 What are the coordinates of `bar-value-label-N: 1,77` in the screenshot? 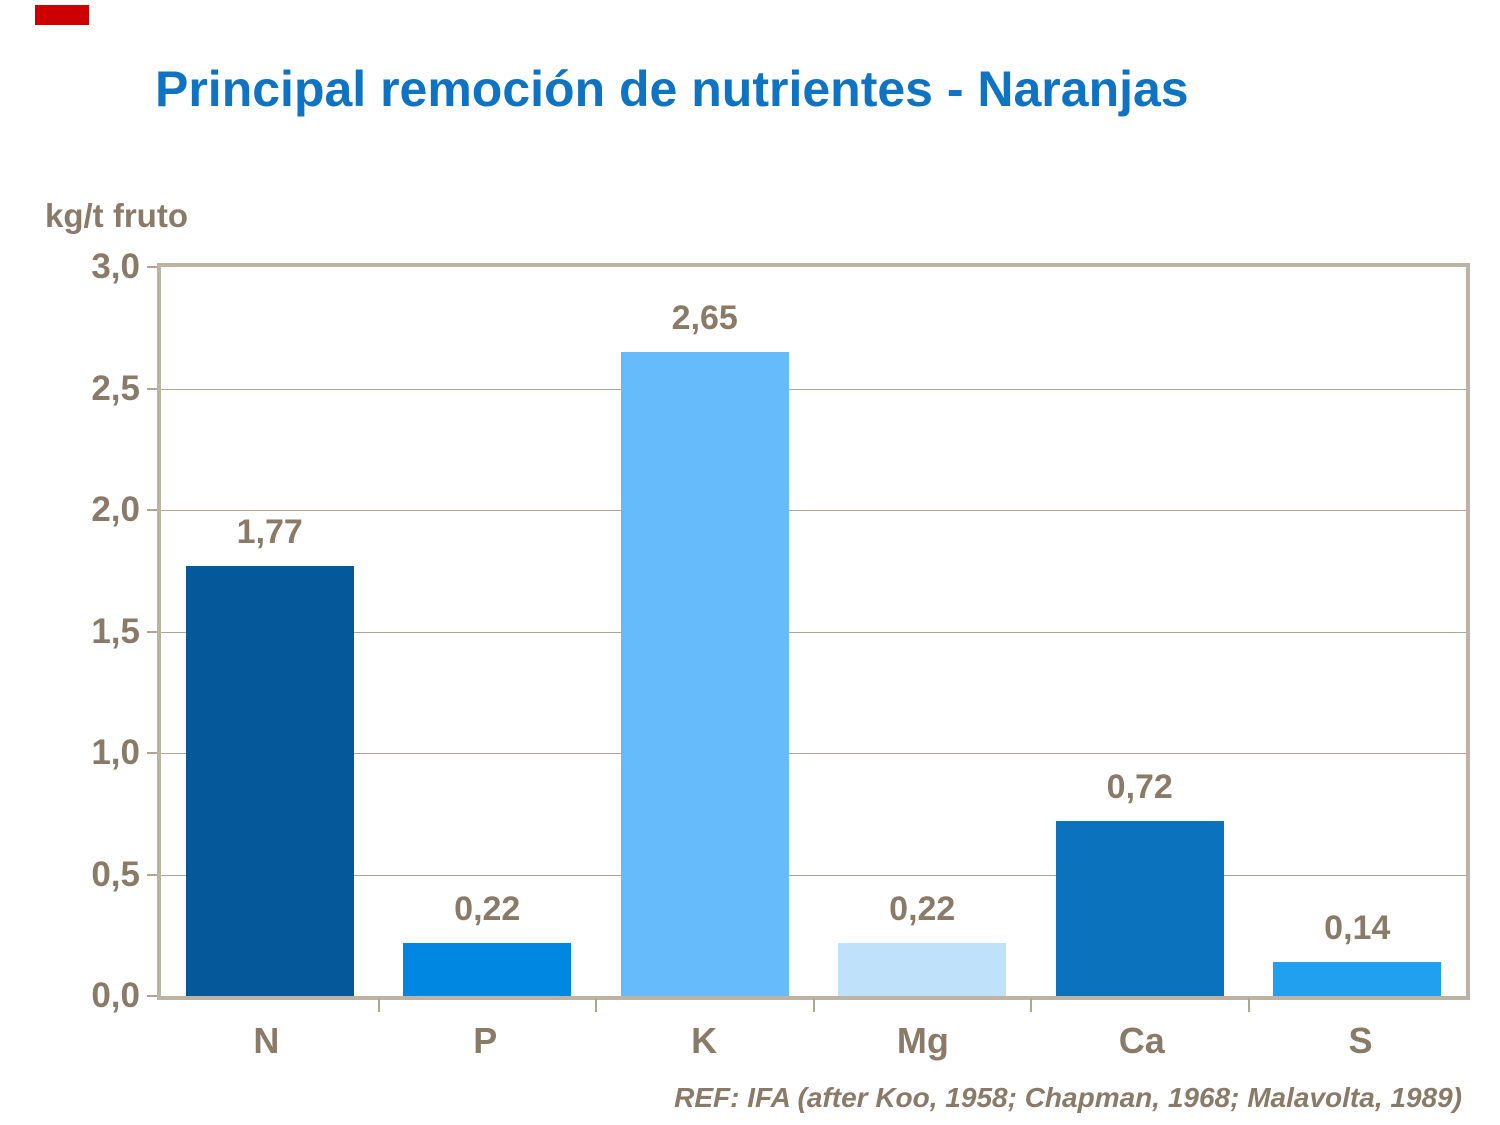 It's located at (269, 531).